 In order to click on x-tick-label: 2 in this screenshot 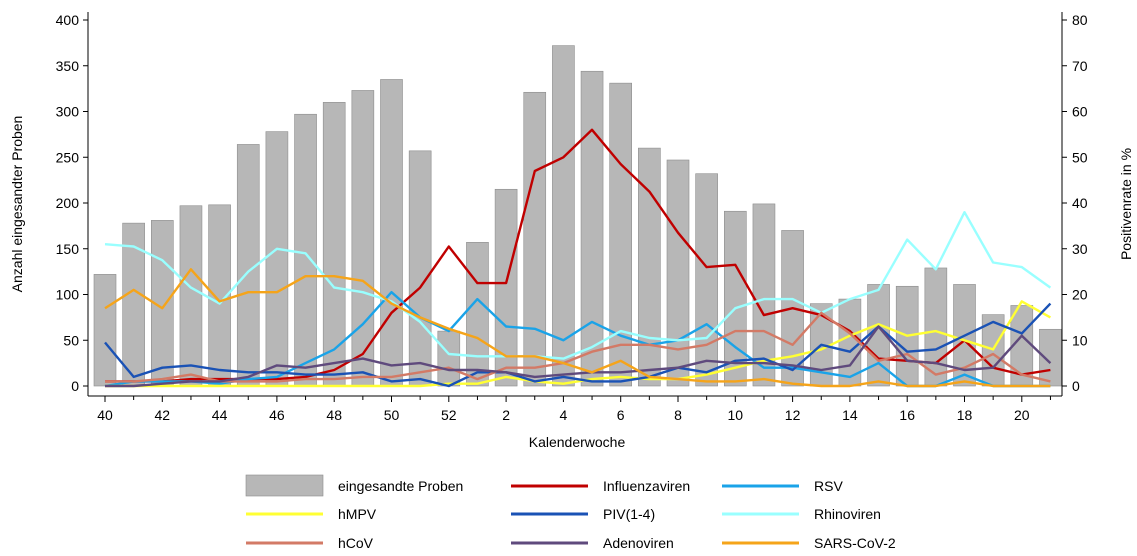, I will do `click(506, 415)`.